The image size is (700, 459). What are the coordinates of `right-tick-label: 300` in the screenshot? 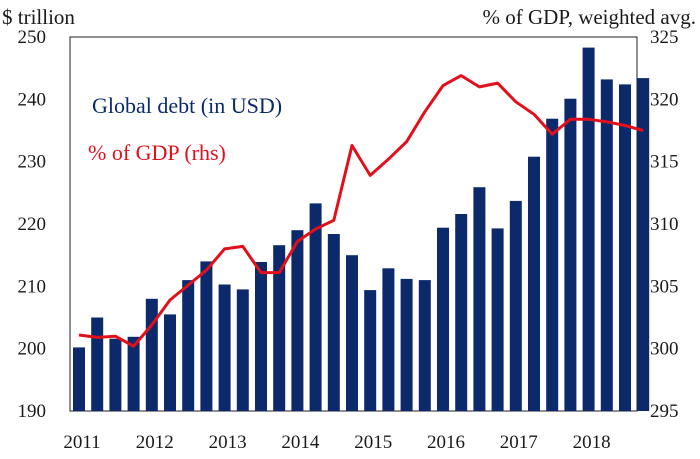 It's located at (664, 349).